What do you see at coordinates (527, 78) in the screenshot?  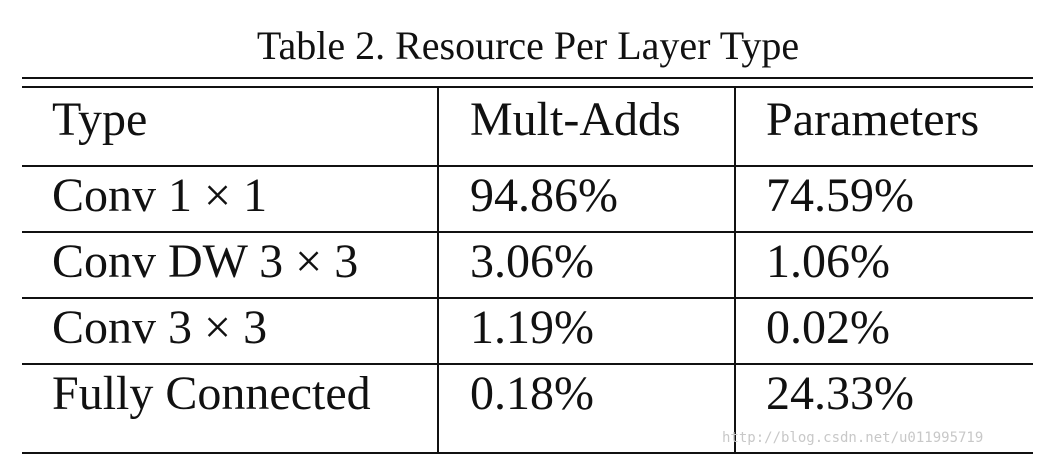 I see `top-rule-outer` at bounding box center [527, 78].